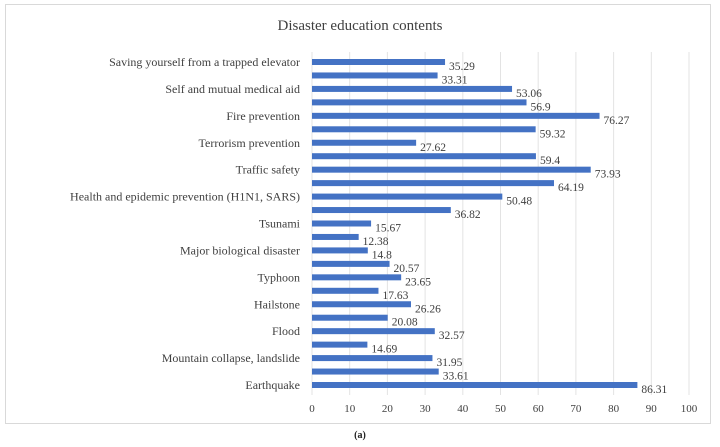  I want to click on data-label: 33.31, so click(455, 80).